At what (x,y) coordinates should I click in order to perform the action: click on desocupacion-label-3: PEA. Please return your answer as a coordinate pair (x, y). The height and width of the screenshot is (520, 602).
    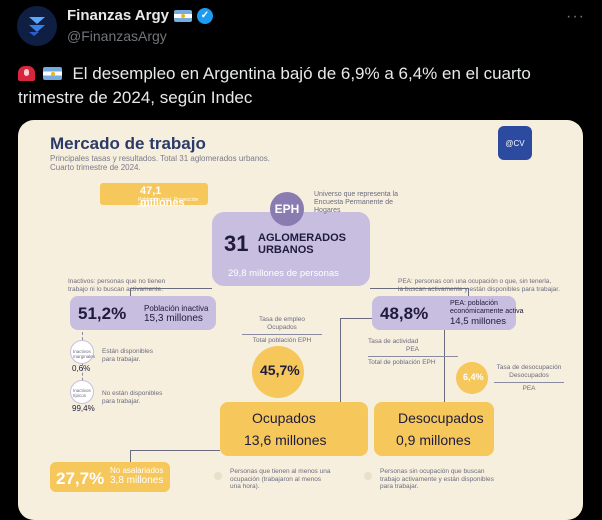
    Looking at the image, I should click on (529, 387).